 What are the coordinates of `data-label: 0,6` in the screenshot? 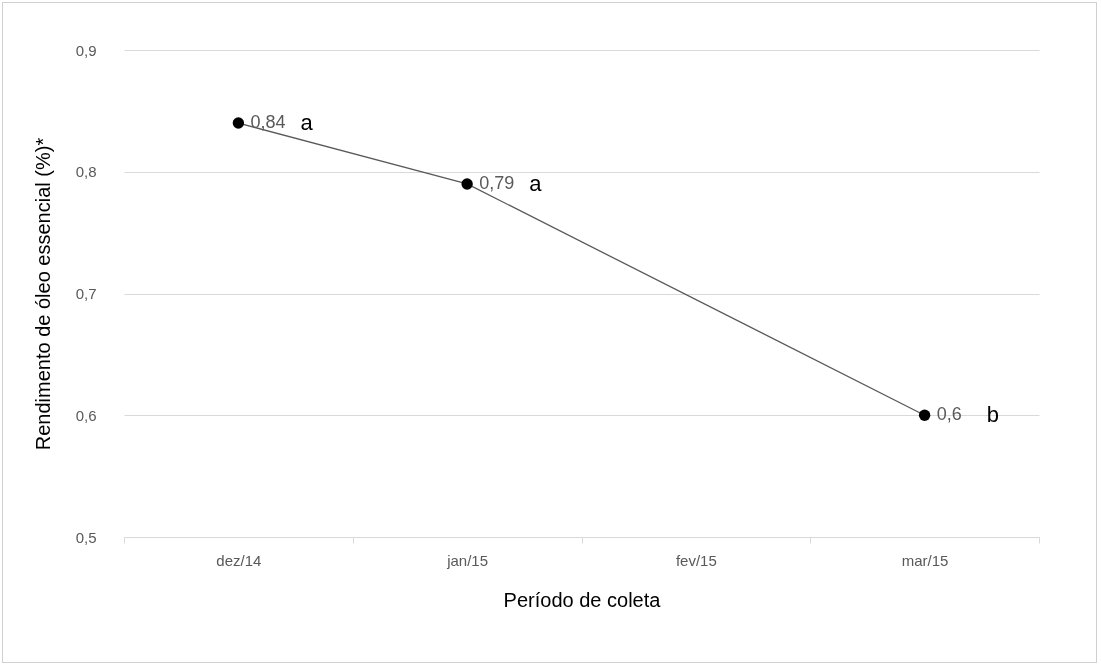 It's located at (949, 414).